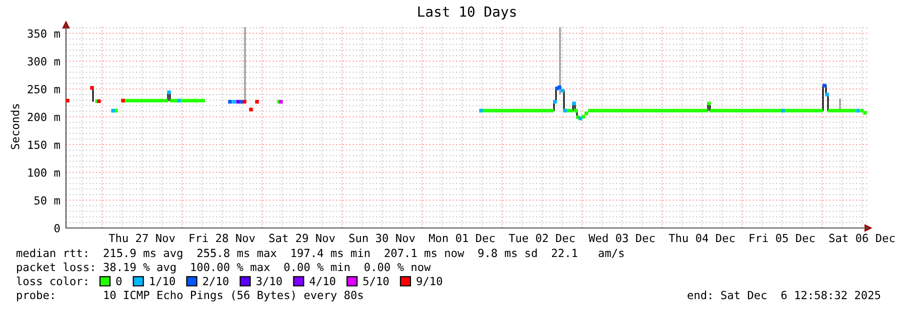 The width and height of the screenshot is (897, 310). Describe the element at coordinates (467, 13) in the screenshot. I see `chart-title: Last 10 Days` at that location.